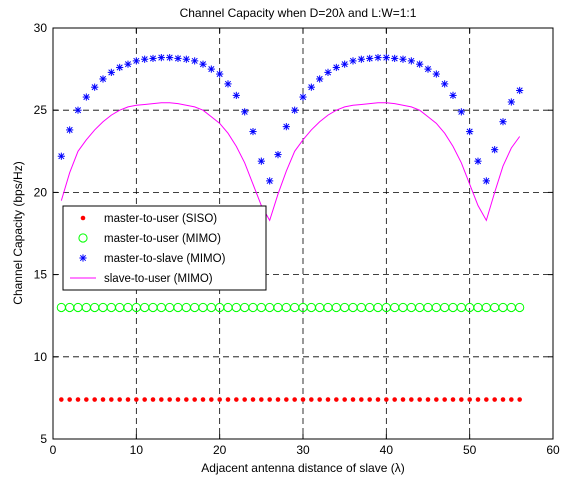  I want to click on legend-entry: master-to-user (SISO), so click(148, 219).